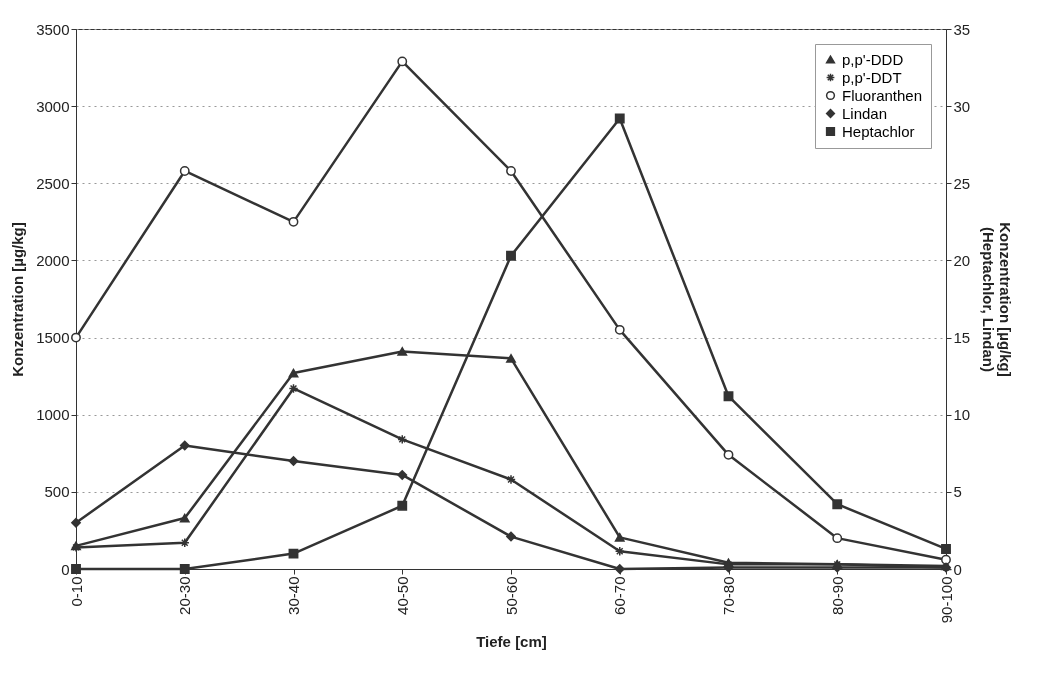 The height and width of the screenshot is (688, 1062). Describe the element at coordinates (76, 591) in the screenshot. I see `x-tick-label: 0-10` at that location.